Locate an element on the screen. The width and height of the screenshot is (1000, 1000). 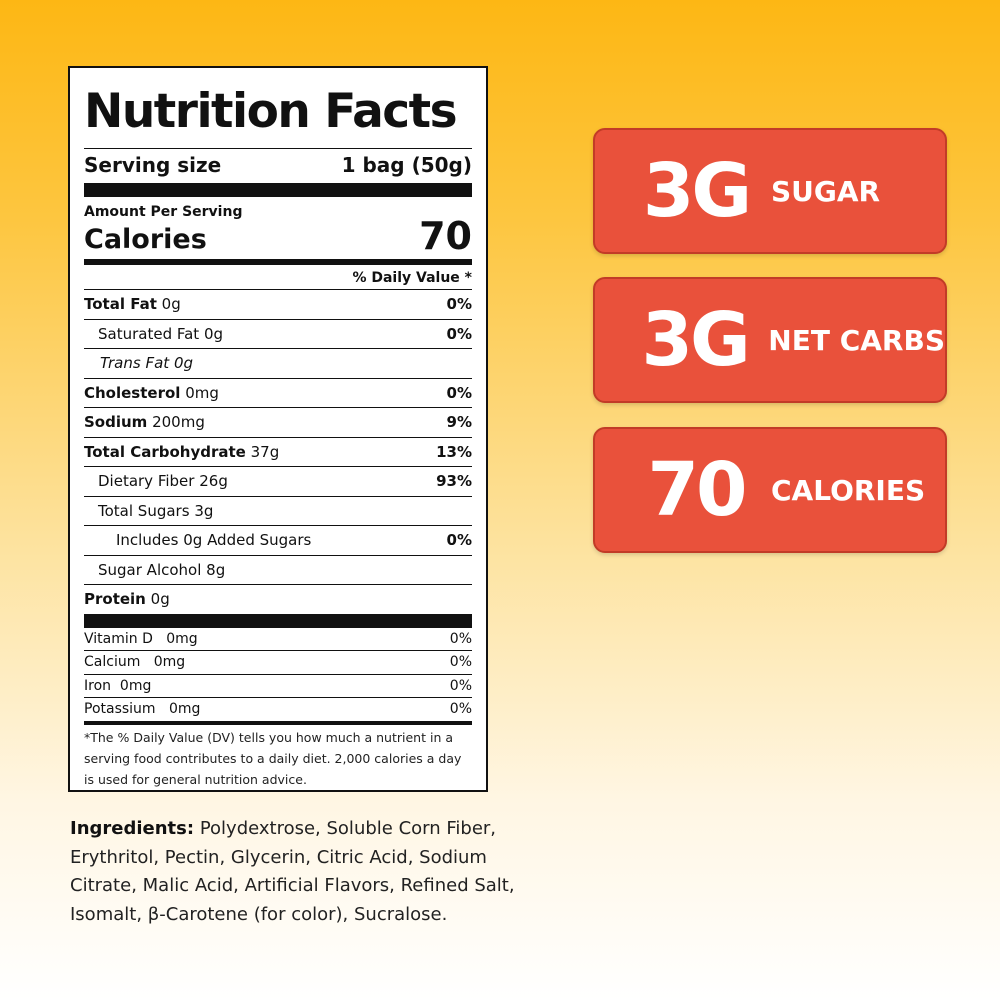
nutrient-name: Trans Fat is located at coordinates (135, 363).